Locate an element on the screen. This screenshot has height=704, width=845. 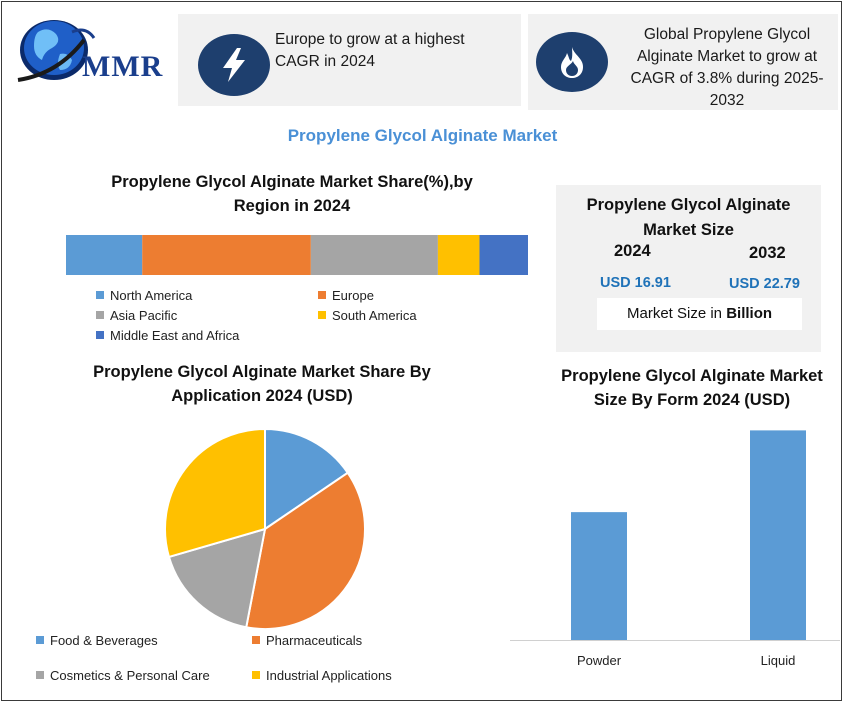
region-legend-item: Middle East and Africa is located at coordinates (167, 335).